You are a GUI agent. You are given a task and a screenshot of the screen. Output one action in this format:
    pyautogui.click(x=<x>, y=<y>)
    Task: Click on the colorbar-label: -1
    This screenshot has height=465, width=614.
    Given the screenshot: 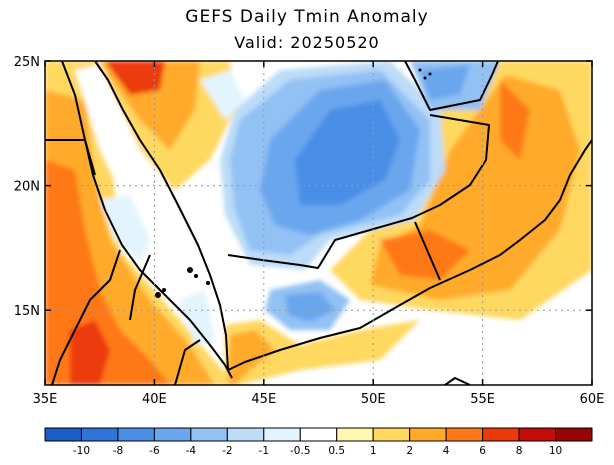 What is the action you would take?
    pyautogui.click(x=264, y=451)
    